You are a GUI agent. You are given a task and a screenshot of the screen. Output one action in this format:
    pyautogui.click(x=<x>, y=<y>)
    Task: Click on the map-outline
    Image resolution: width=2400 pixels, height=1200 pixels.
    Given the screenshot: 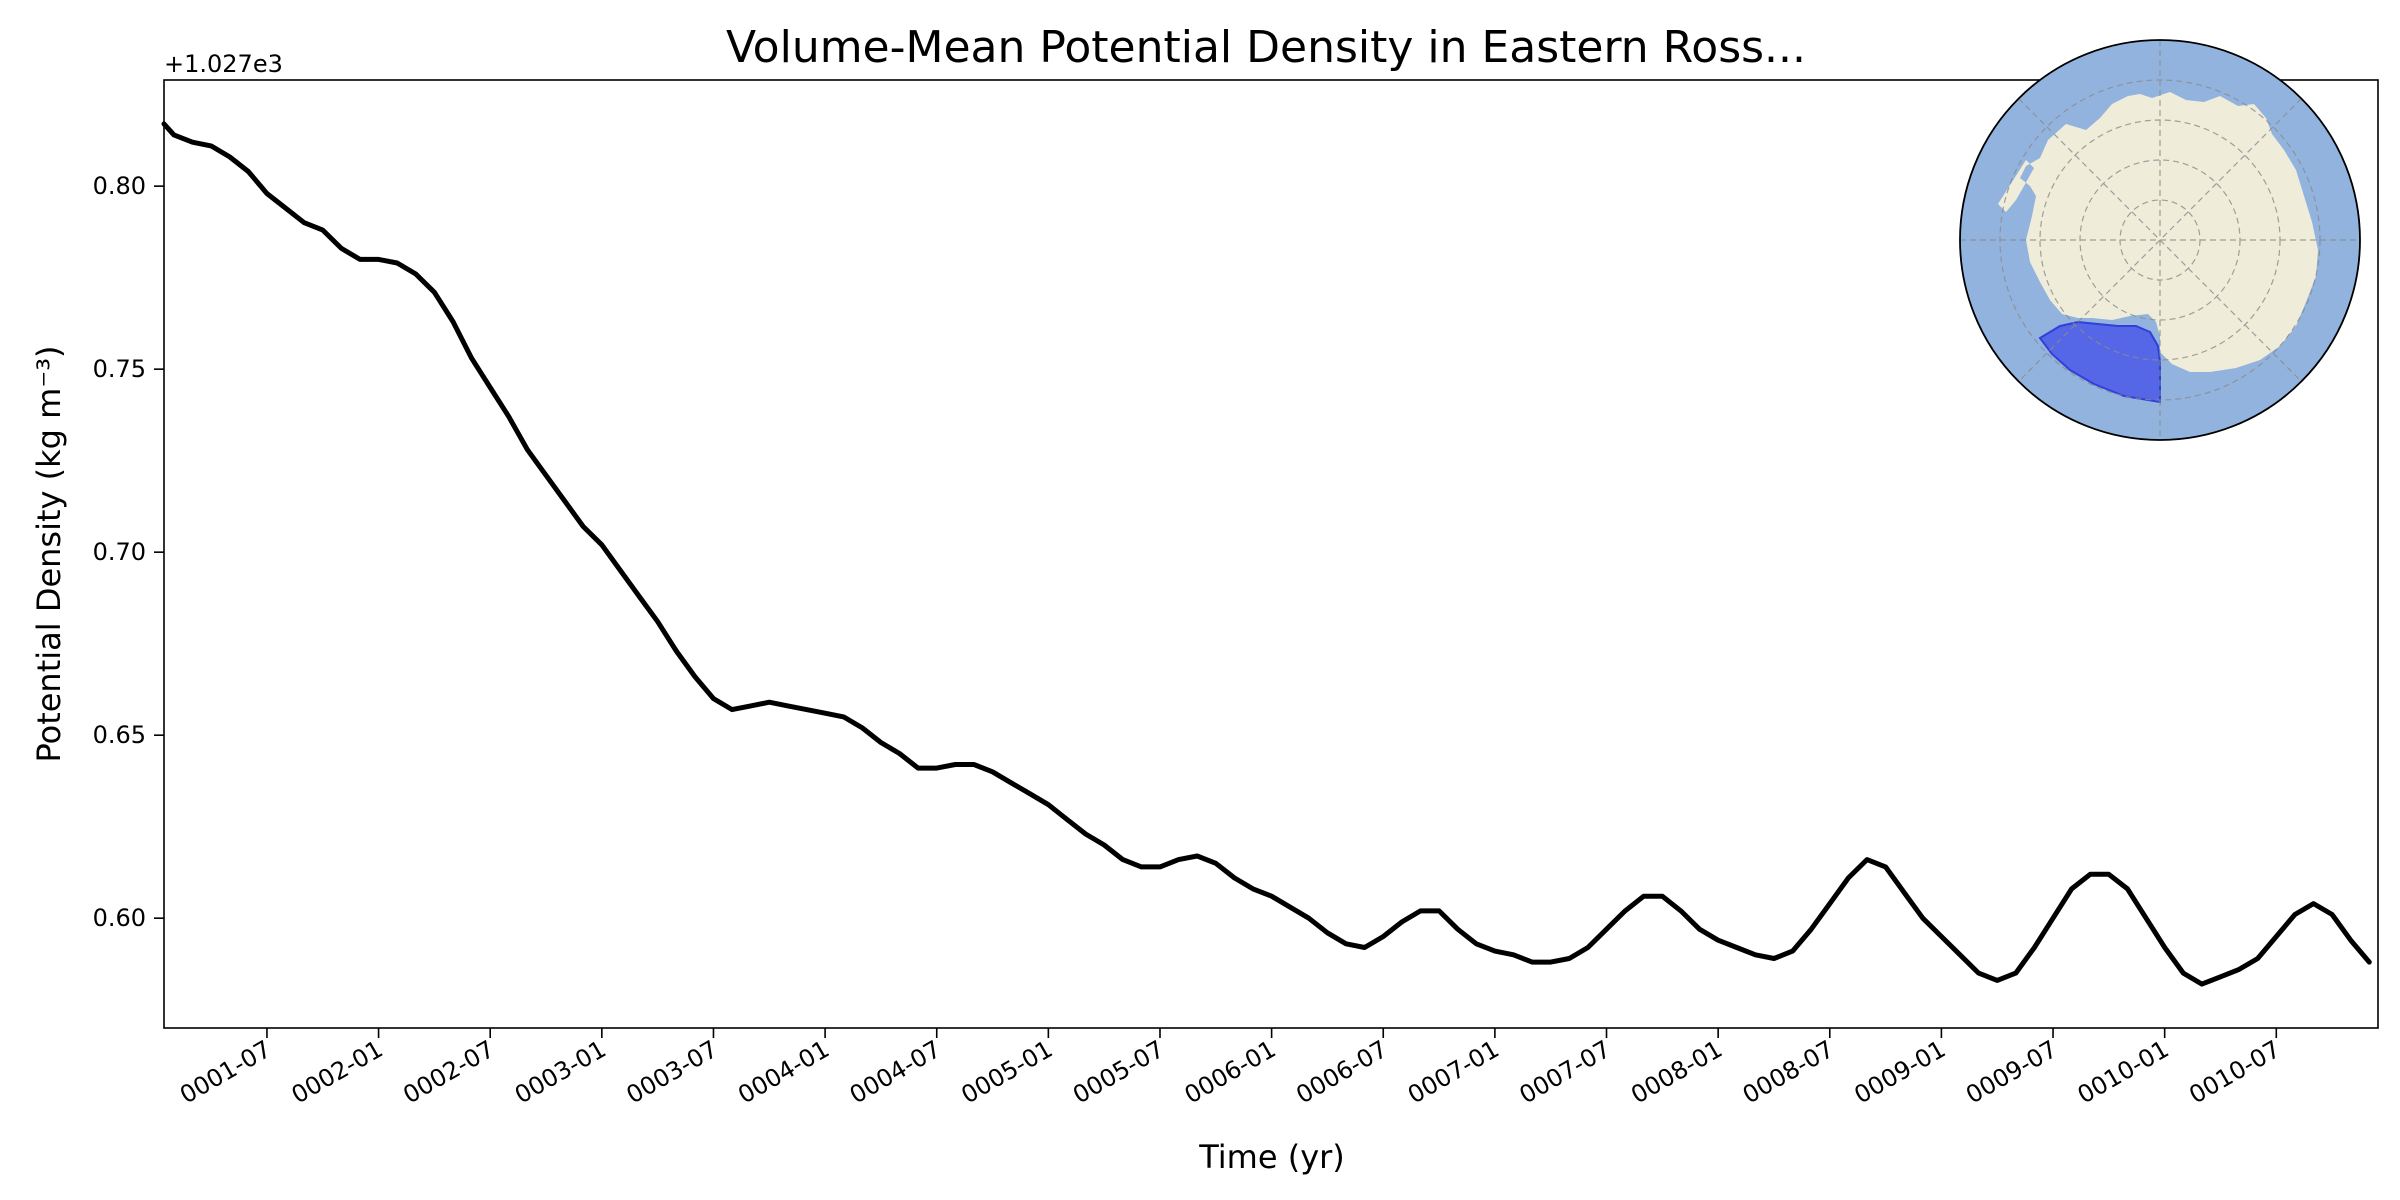 What is the action you would take?
    pyautogui.click(x=2160, y=240)
    